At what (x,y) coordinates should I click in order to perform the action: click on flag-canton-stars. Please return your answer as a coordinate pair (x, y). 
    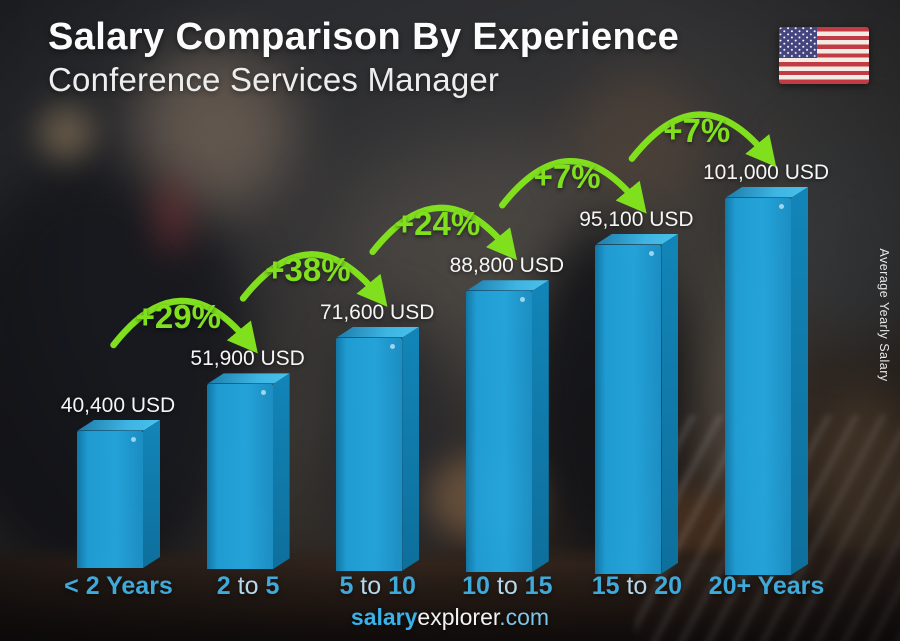
    Looking at the image, I should click on (798, 42).